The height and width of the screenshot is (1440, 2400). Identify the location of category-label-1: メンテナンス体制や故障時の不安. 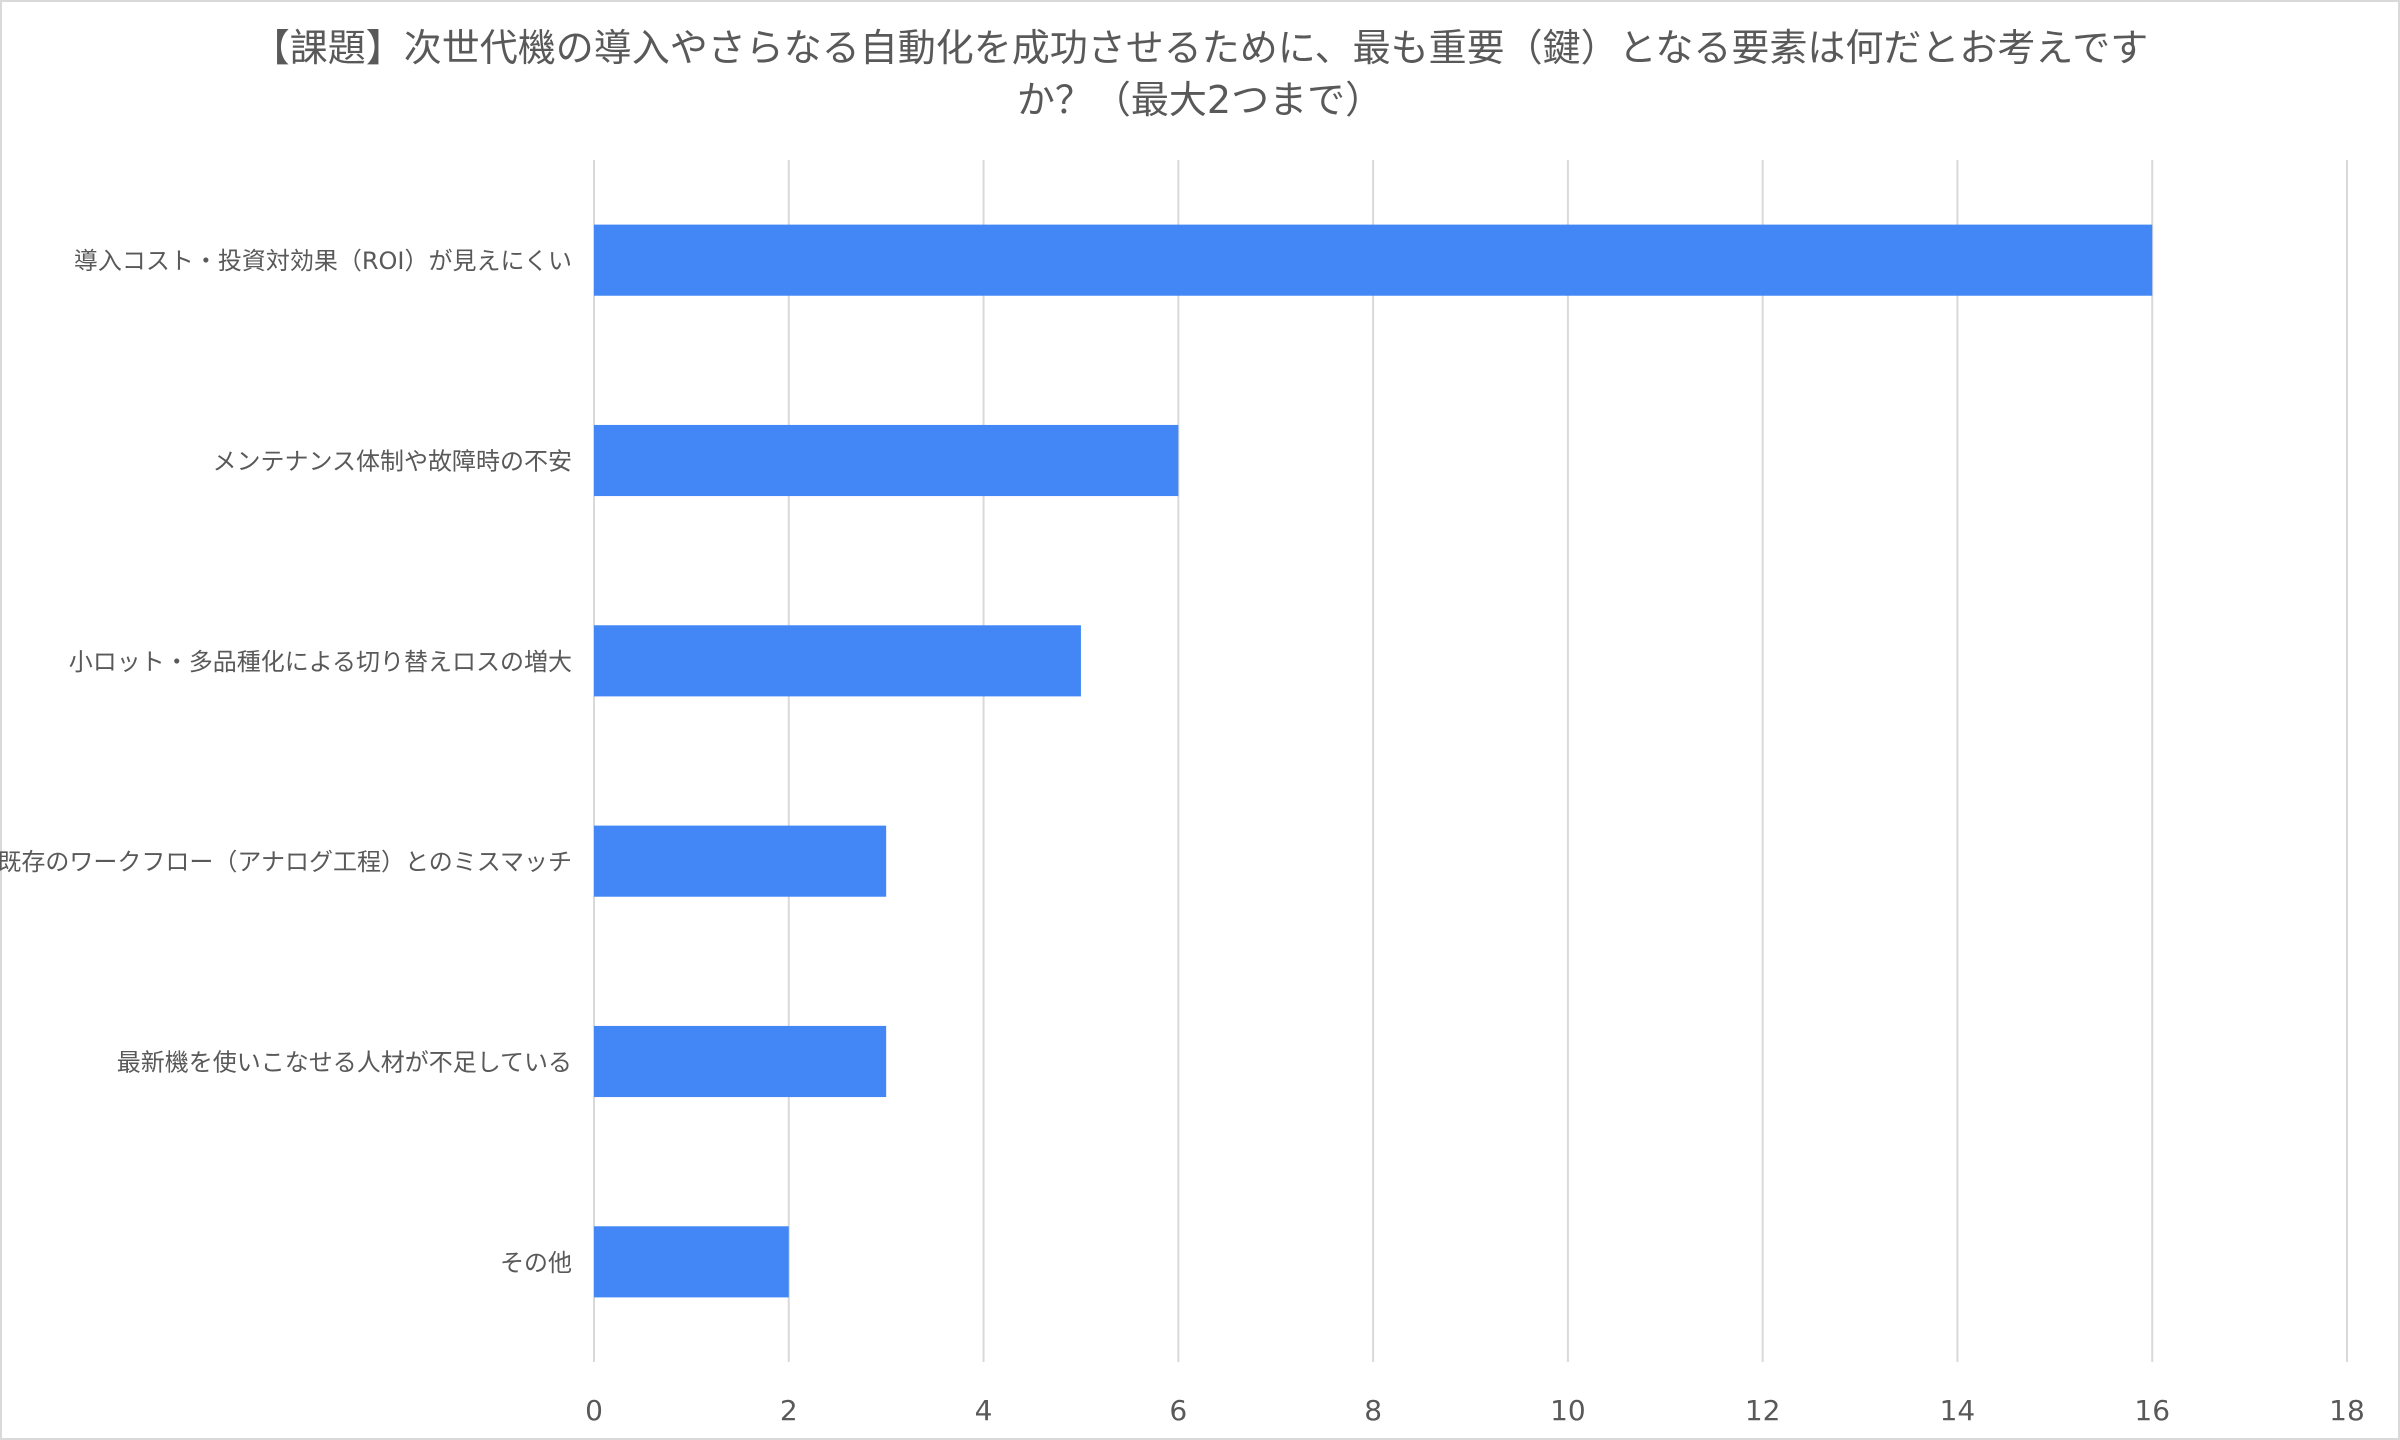
(392, 462).